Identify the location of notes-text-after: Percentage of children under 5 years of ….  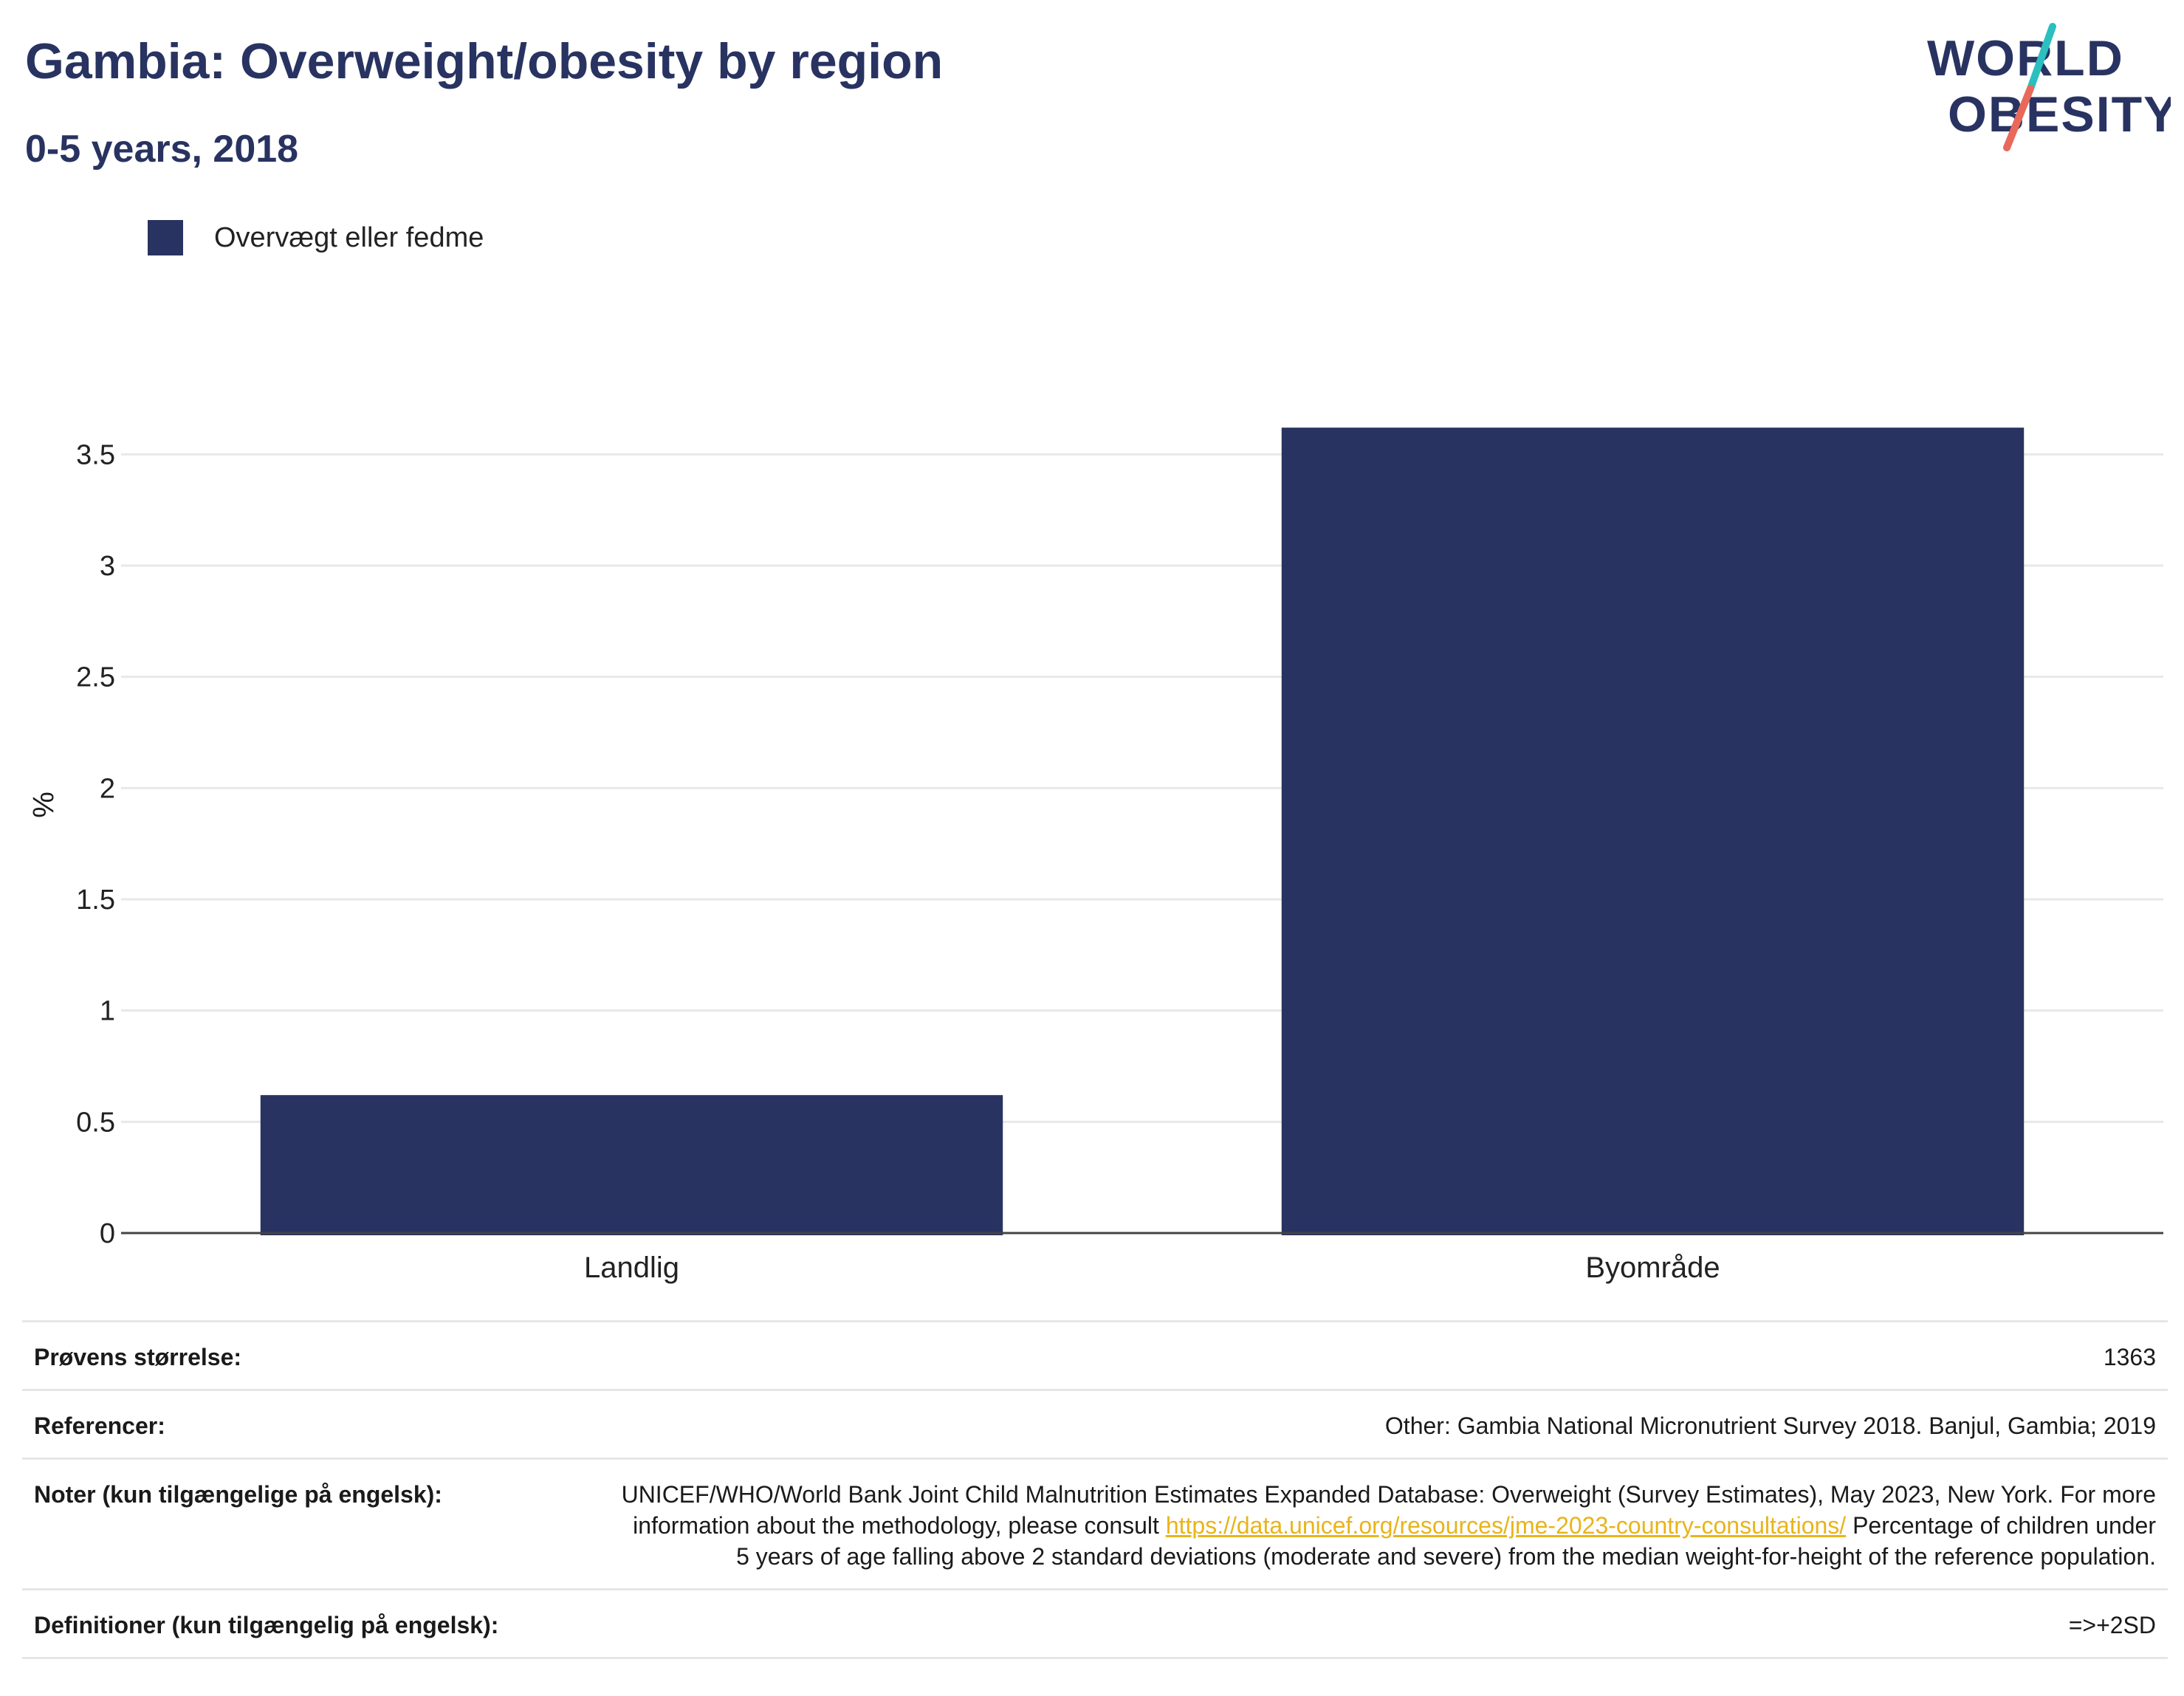
(1446, 1541).